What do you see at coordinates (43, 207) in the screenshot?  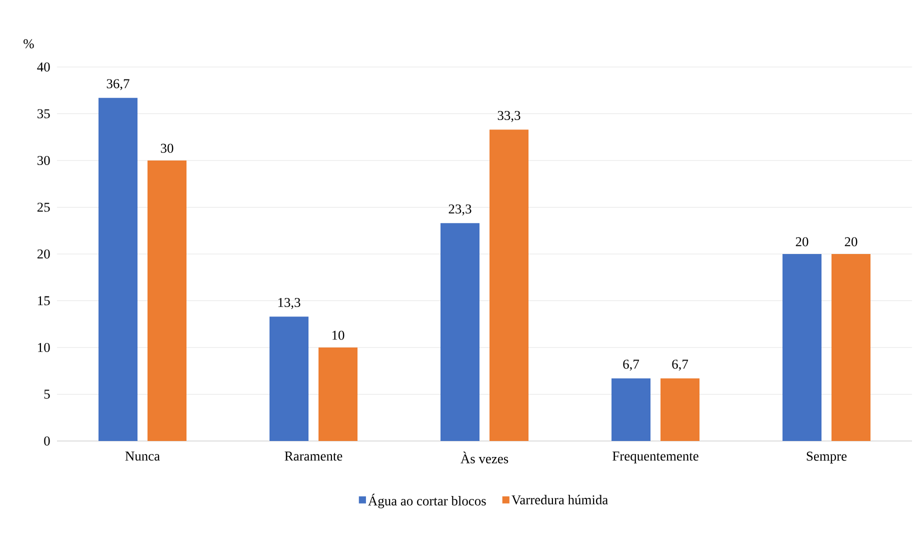 I see `y-tick-label: 25` at bounding box center [43, 207].